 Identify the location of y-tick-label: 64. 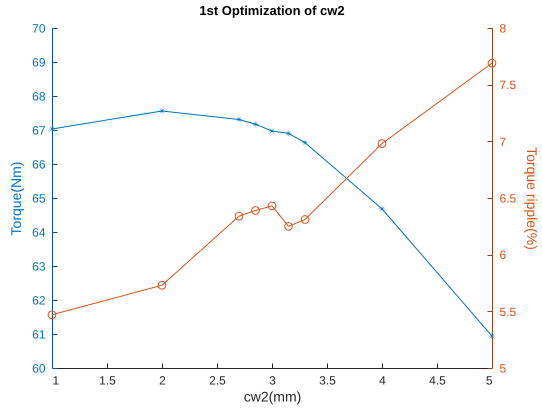
(39, 233).